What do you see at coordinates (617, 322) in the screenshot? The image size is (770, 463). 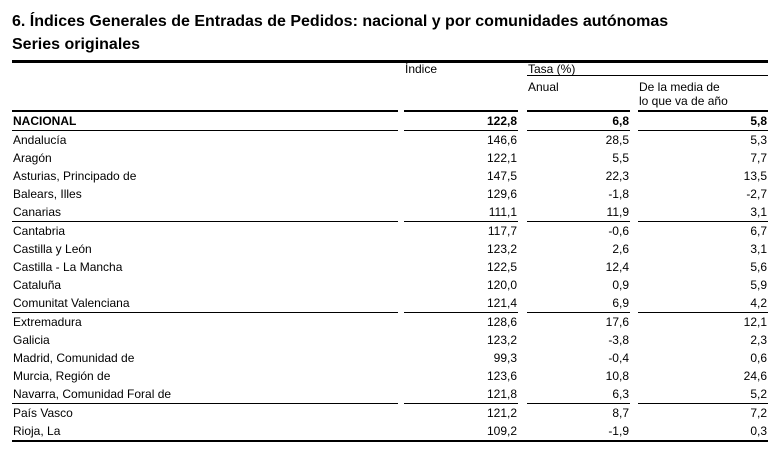 I see `anual-value: 17,6` at bounding box center [617, 322].